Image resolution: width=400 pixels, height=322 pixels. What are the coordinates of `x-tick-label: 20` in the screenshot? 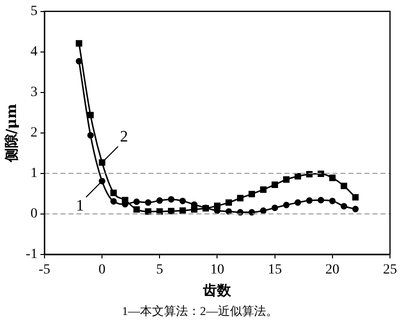 It's located at (332, 270).